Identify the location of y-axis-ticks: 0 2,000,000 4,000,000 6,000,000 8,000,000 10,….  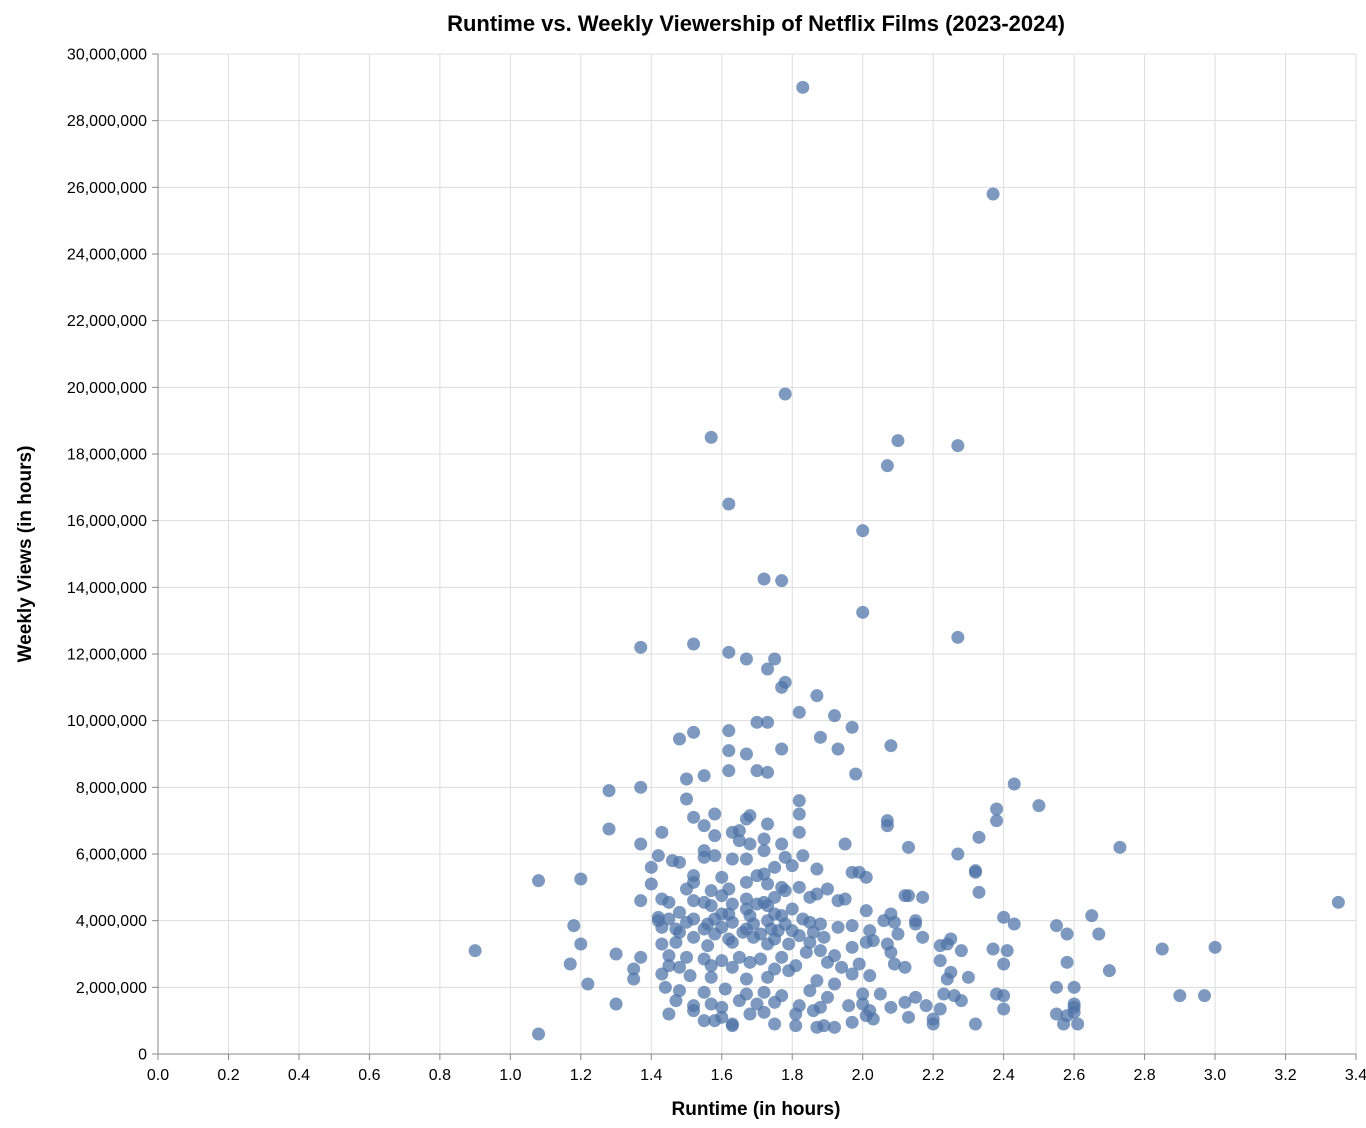
(112, 555).